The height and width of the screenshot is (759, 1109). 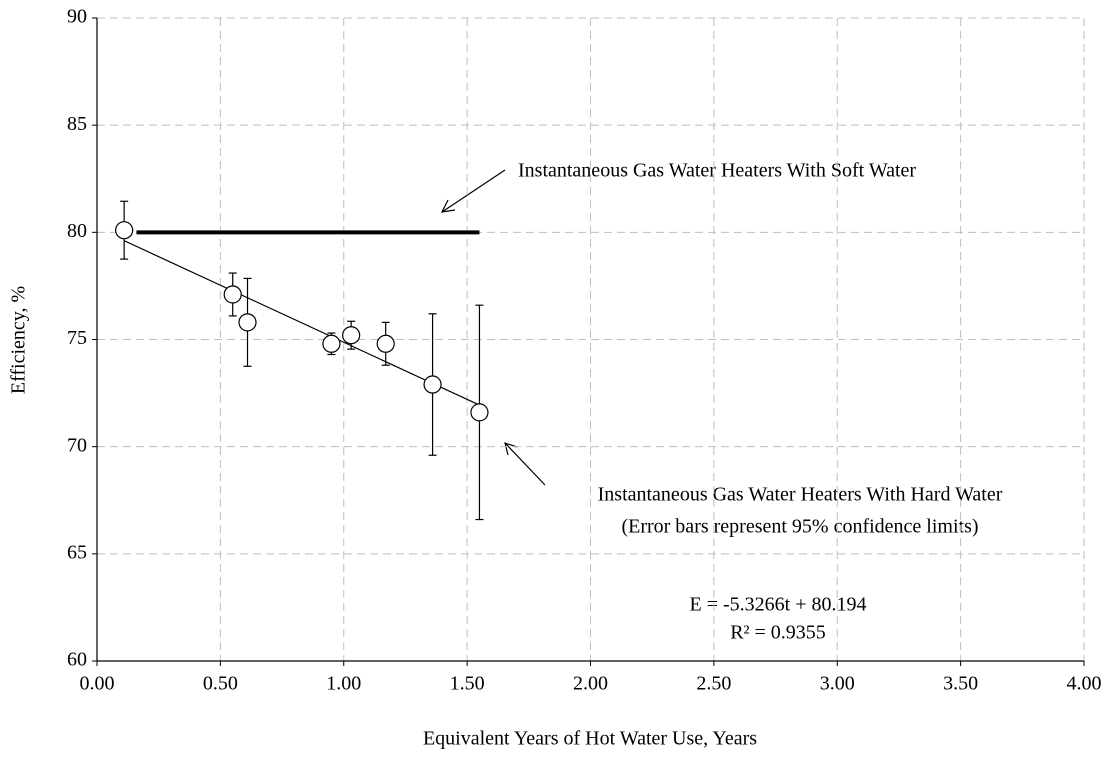 I want to click on x-tick-label: 2.00, so click(x=590, y=684).